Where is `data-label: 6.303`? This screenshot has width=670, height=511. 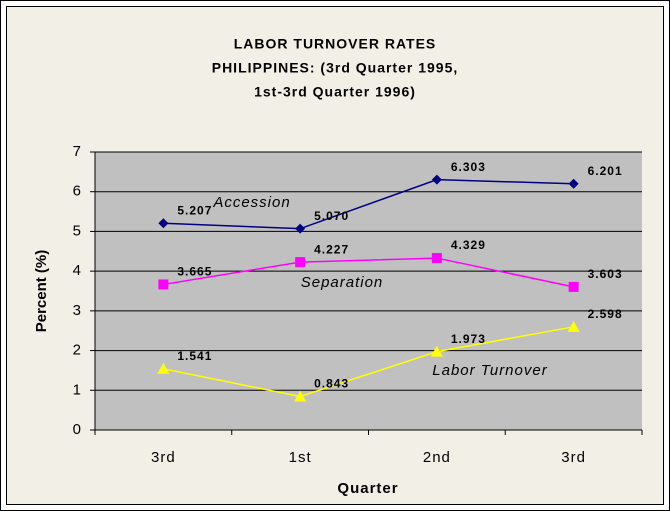 data-label: 6.303 is located at coordinates (468, 167).